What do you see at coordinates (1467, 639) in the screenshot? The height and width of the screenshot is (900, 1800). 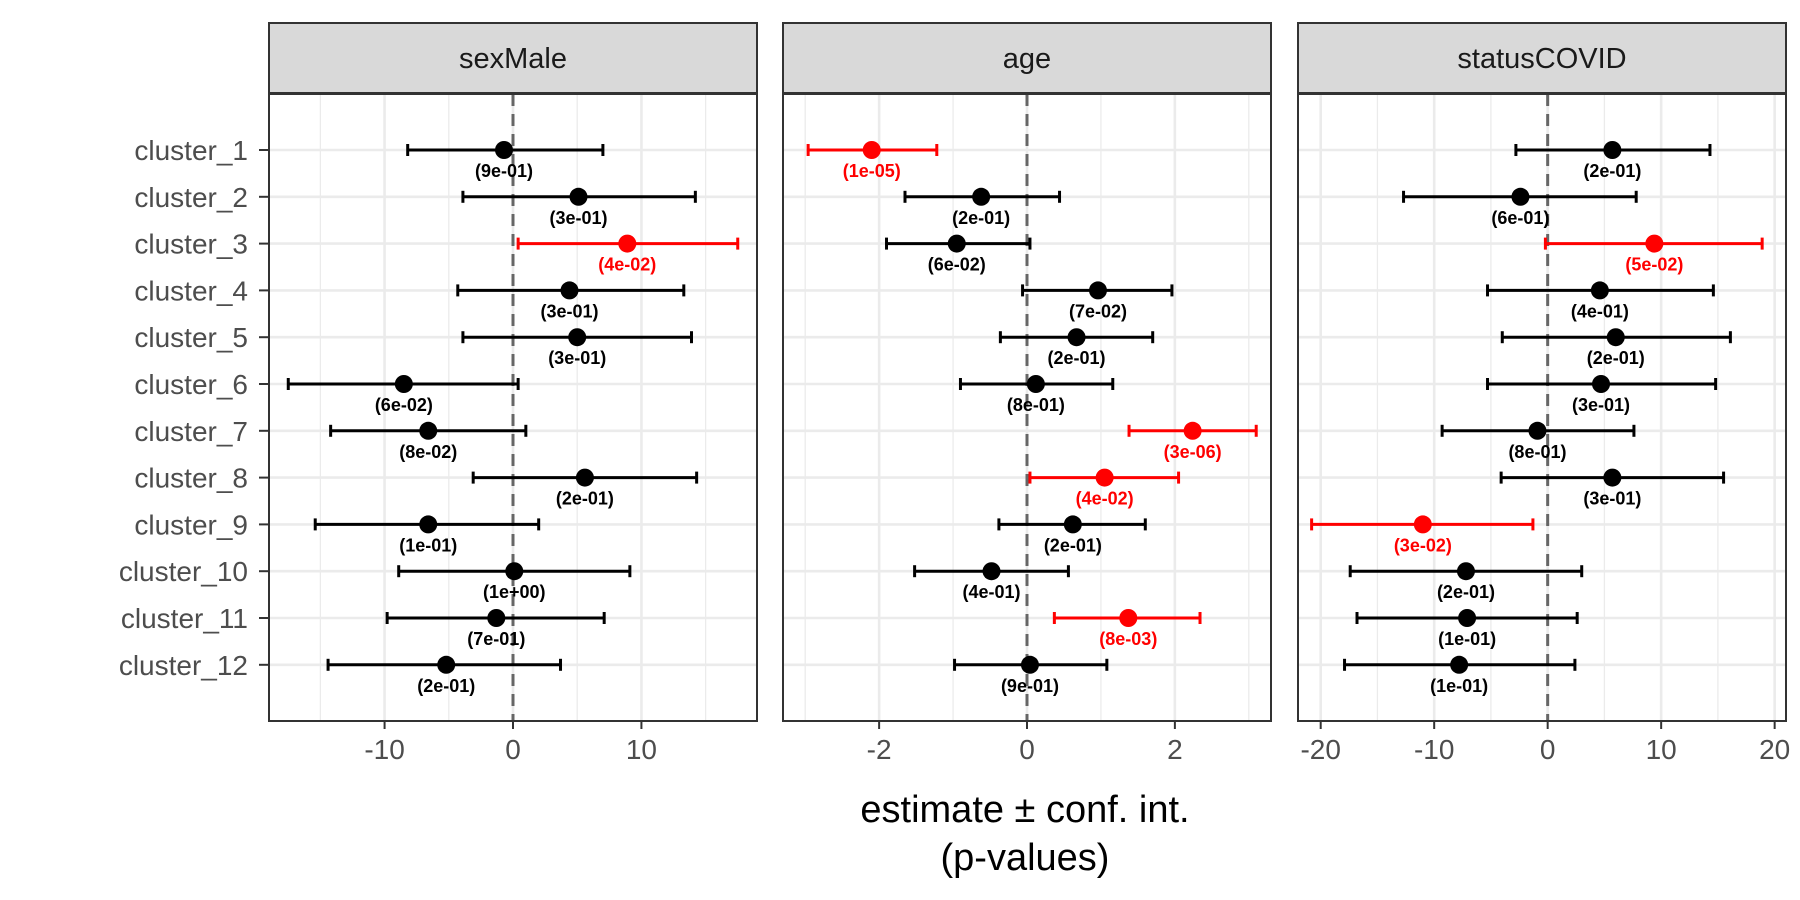 I see `p-value-label: (1e-01)` at bounding box center [1467, 639].